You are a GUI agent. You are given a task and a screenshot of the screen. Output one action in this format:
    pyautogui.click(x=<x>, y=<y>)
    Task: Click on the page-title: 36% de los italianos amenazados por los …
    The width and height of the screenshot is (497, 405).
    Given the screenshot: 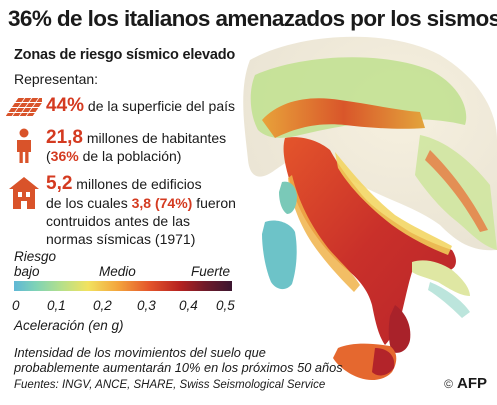 What is the action you would take?
    pyautogui.click(x=252, y=18)
    